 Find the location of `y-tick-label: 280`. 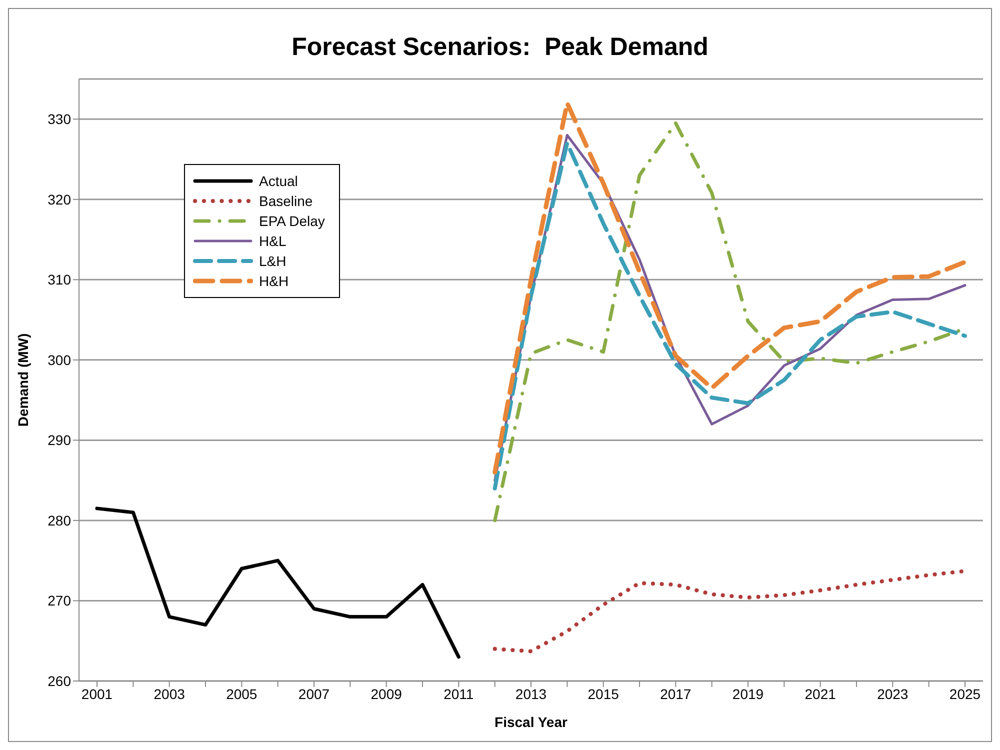

y-tick-label: 280 is located at coordinates (60, 520).